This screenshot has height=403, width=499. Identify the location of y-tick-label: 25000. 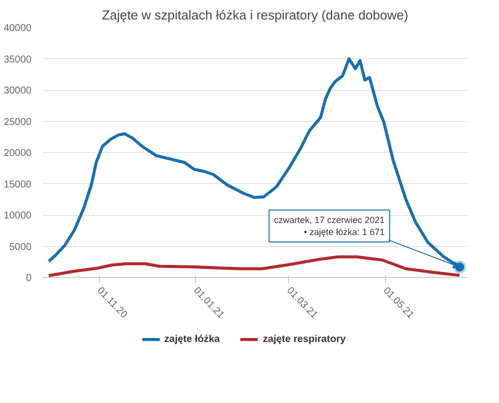
(18, 122).